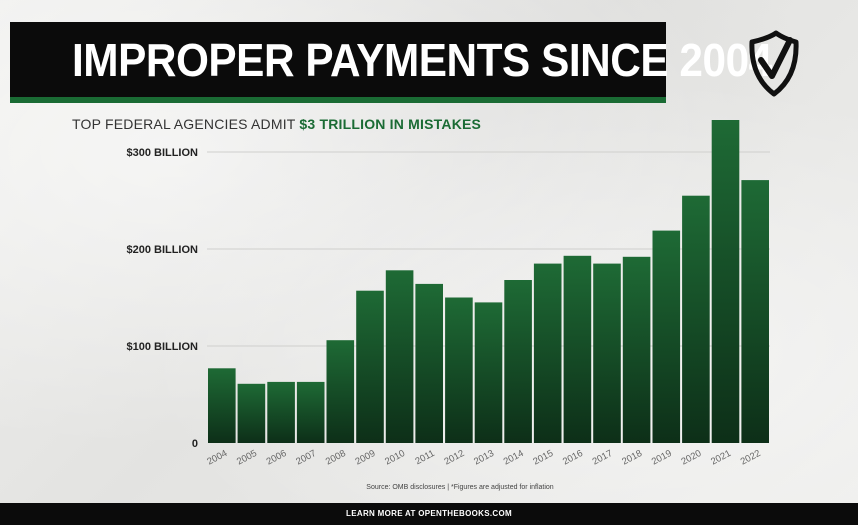 The width and height of the screenshot is (858, 525). Describe the element at coordinates (310, 412) in the screenshot. I see `bar-2007` at that location.